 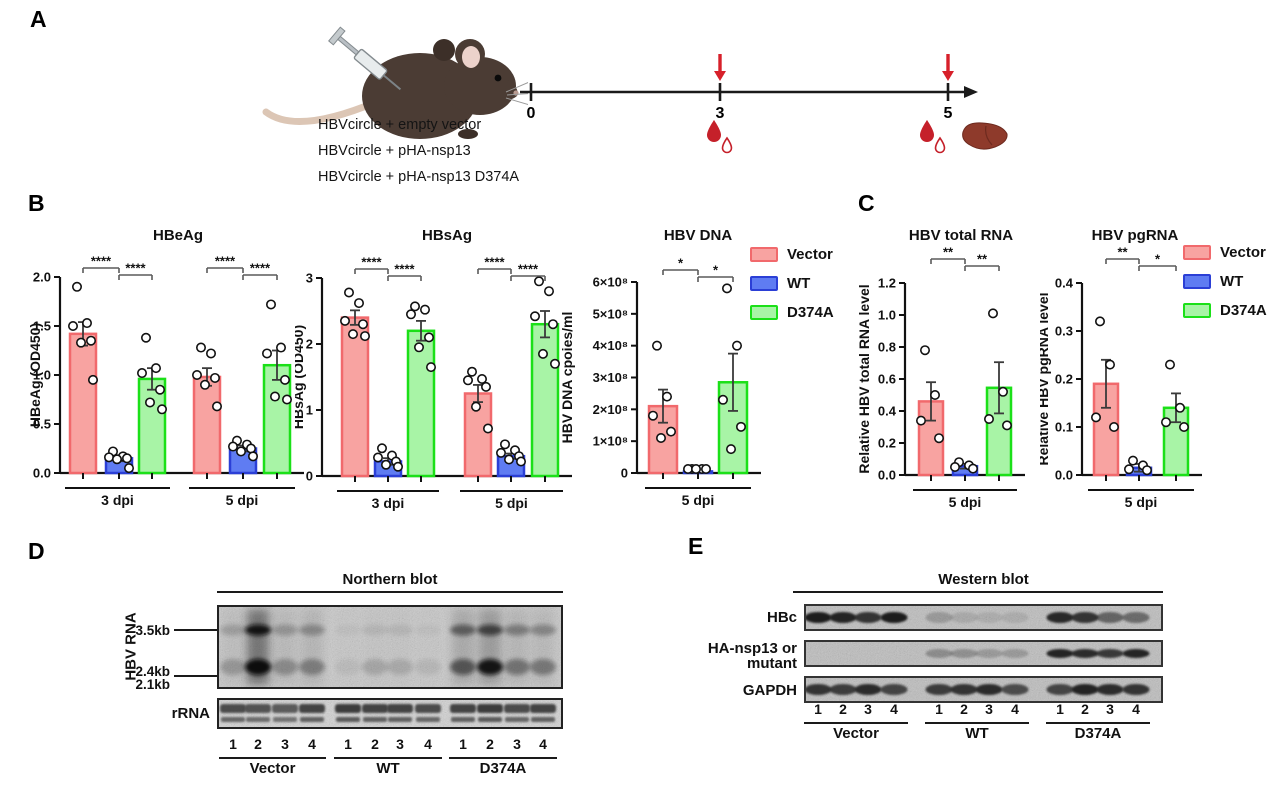 I want to click on y-tick-label: 0.0, so click(x=887, y=475).